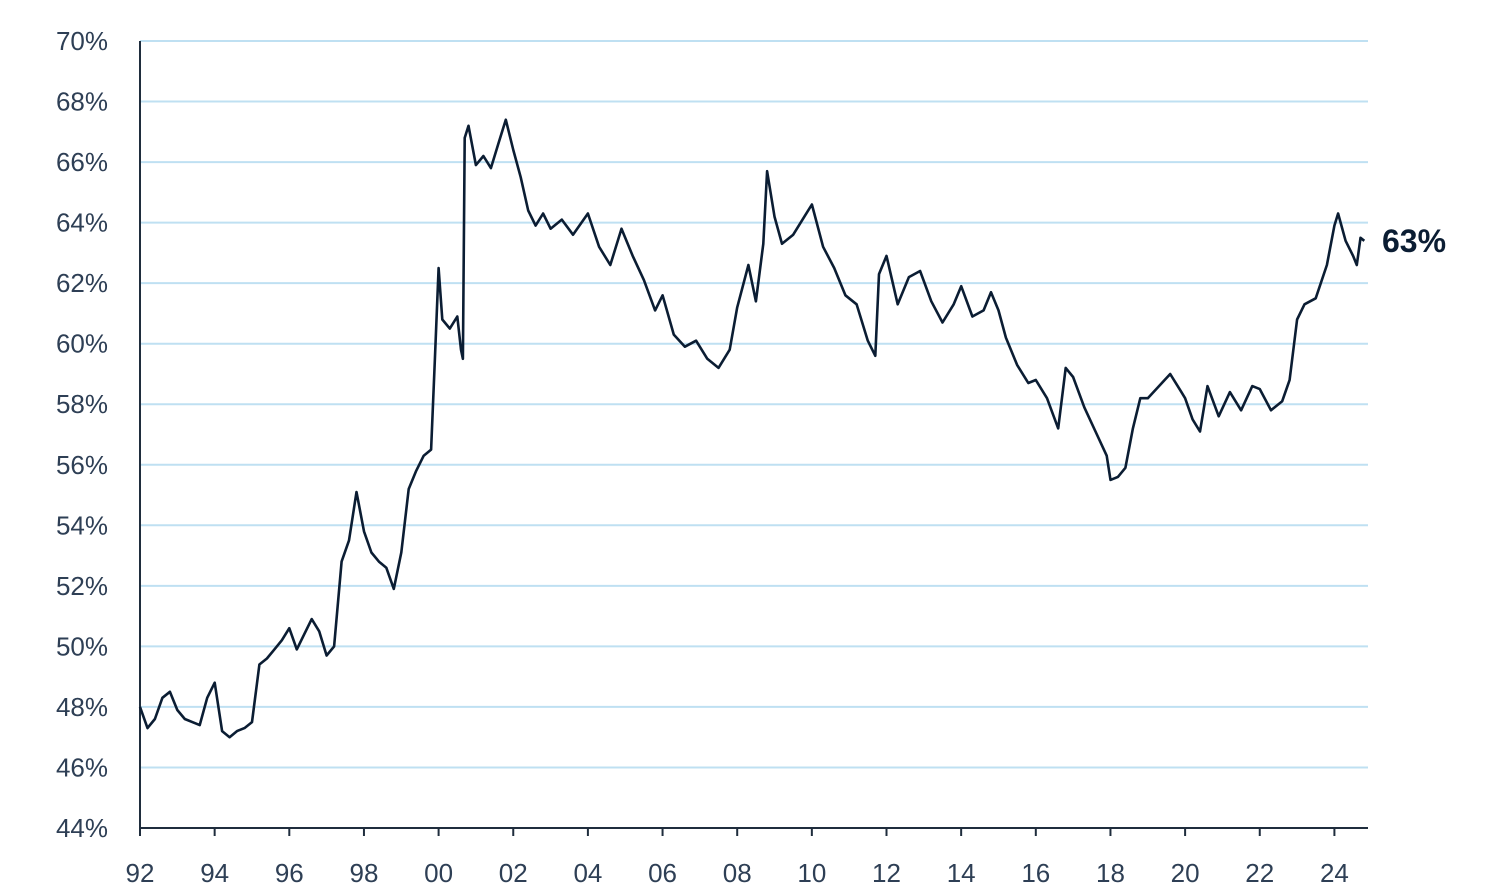 The height and width of the screenshot is (895, 1500). Describe the element at coordinates (82, 767) in the screenshot. I see `y-tick-label: 46%` at that location.